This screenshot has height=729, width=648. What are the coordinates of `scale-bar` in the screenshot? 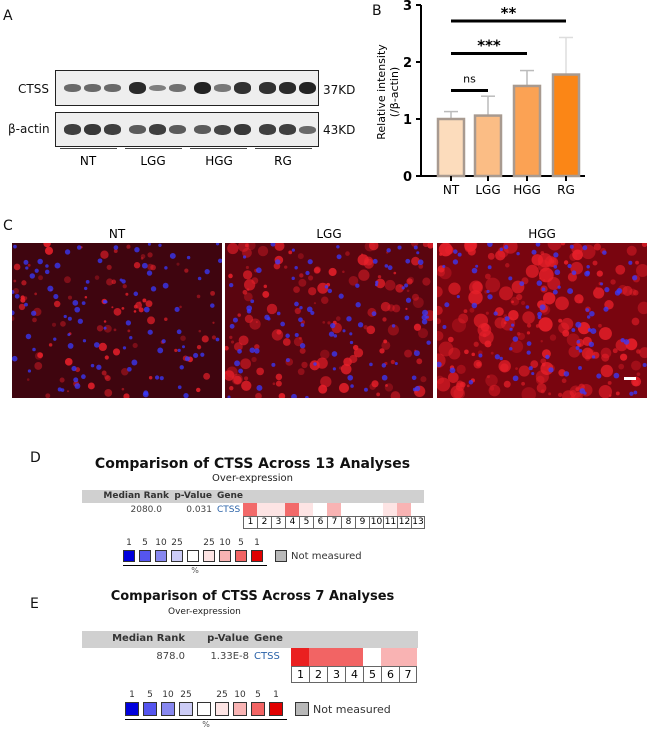 It's located at (630, 378).